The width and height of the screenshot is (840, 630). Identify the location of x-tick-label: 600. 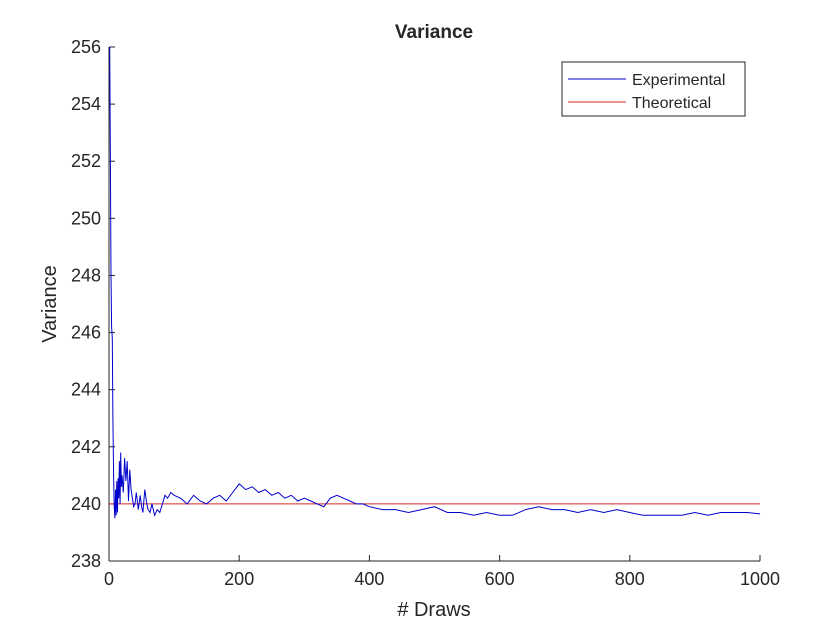
(500, 579).